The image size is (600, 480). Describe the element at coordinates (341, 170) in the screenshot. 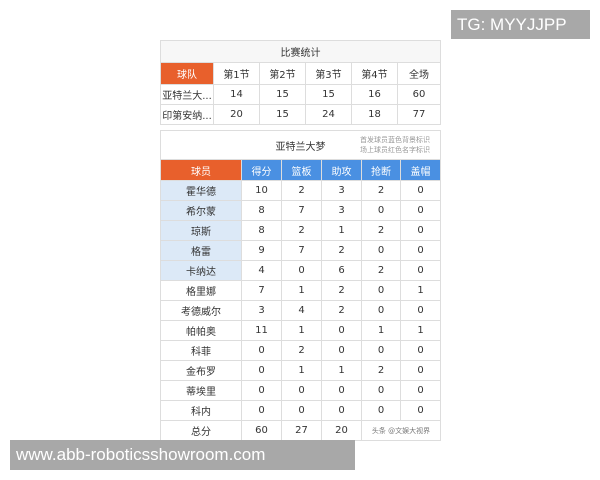

I see `column-header: 助攻` at that location.